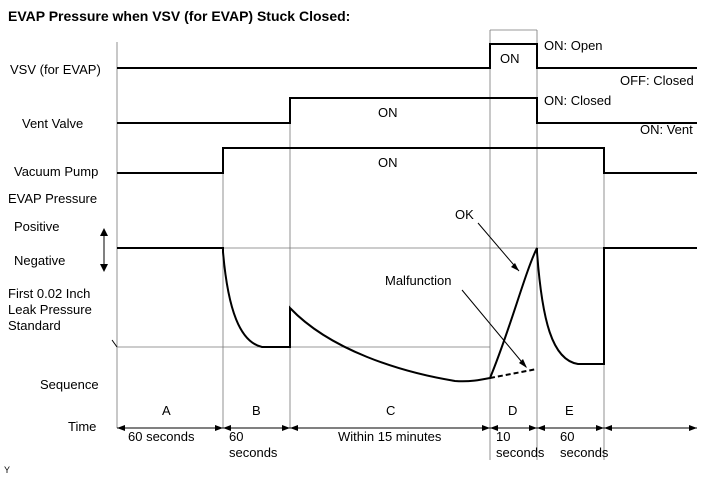 This screenshot has height=479, width=711. I want to click on label-vsv: VSV (for EVAP), so click(55, 69).